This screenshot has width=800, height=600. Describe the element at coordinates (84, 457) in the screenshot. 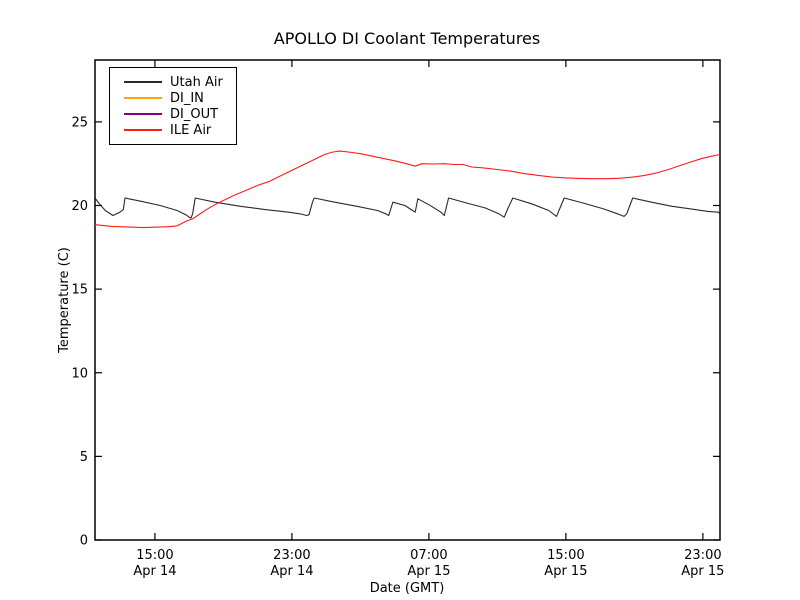

I see `y-tick-label: 5` at that location.